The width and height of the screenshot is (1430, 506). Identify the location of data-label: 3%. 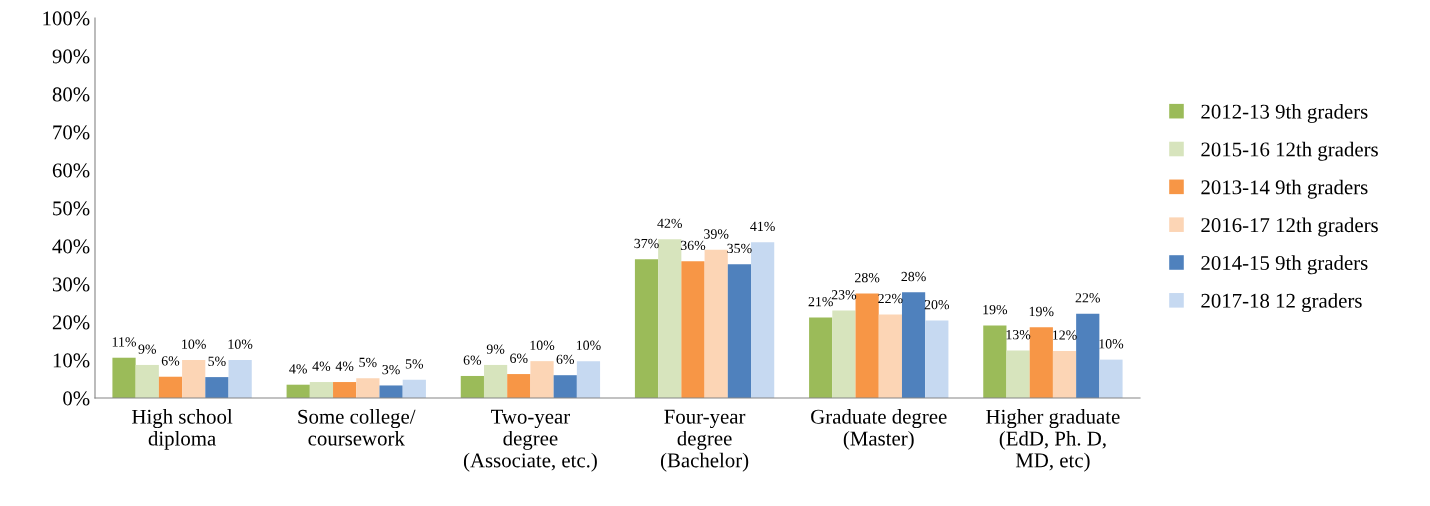
(391, 369).